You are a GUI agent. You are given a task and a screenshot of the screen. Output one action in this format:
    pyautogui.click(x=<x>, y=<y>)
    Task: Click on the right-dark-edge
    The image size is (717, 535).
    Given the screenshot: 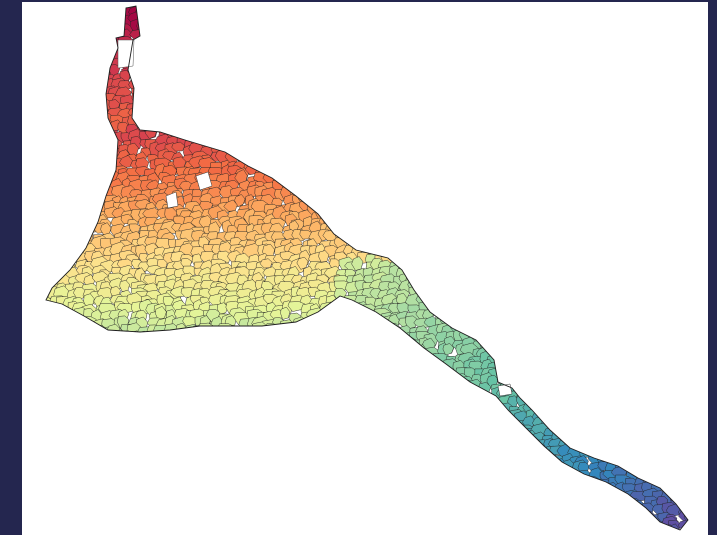 What is the action you would take?
    pyautogui.click(x=712, y=267)
    